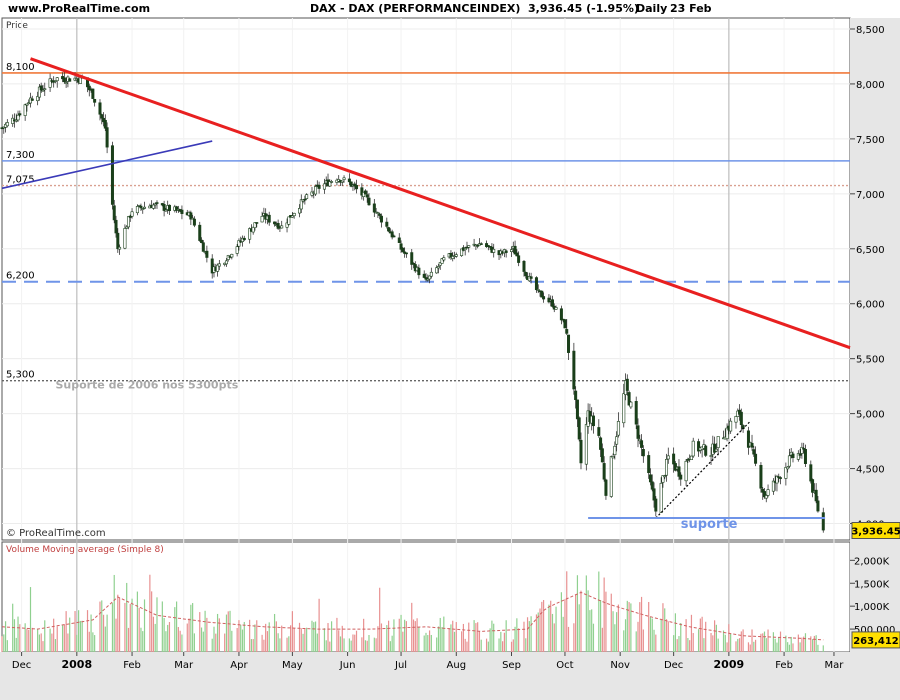 This screenshot has height=700, width=900. What do you see at coordinates (400, 665) in the screenshot?
I see `x-tick-label: Jul` at bounding box center [400, 665].